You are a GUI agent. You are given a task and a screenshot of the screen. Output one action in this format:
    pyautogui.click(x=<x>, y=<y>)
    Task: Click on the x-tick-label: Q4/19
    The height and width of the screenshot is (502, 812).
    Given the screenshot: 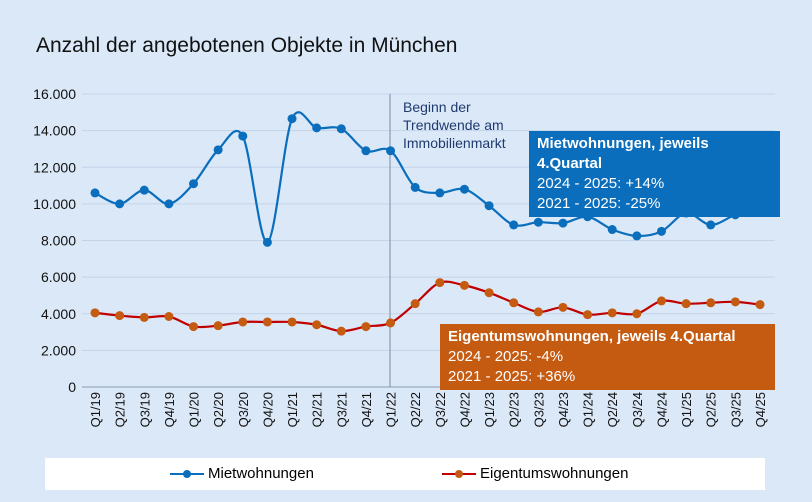 What is the action you would take?
    pyautogui.click(x=169, y=409)
    